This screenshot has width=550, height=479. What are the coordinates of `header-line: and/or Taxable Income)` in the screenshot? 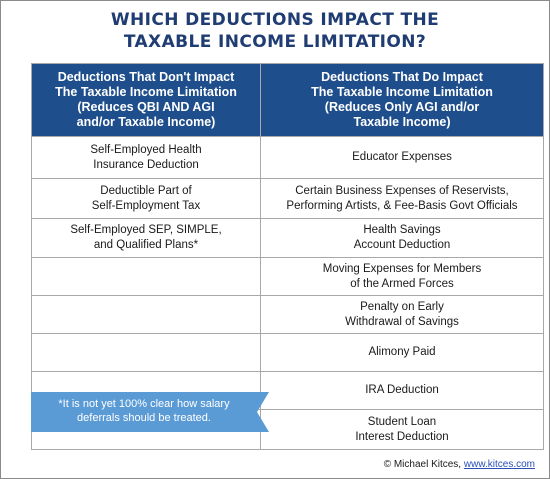 It's located at (146, 122).